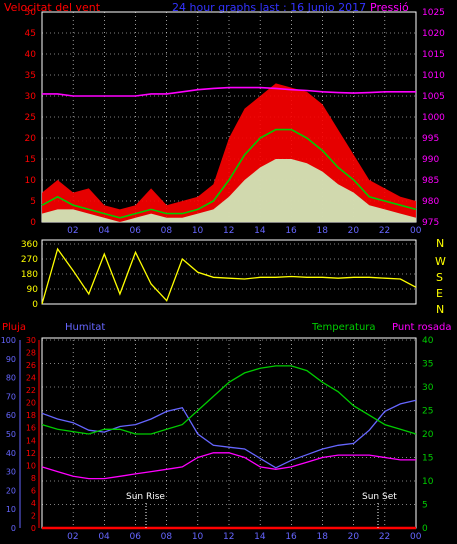 The image size is (457, 544). I want to click on rain-y-tick-18: 18, so click(31, 415).